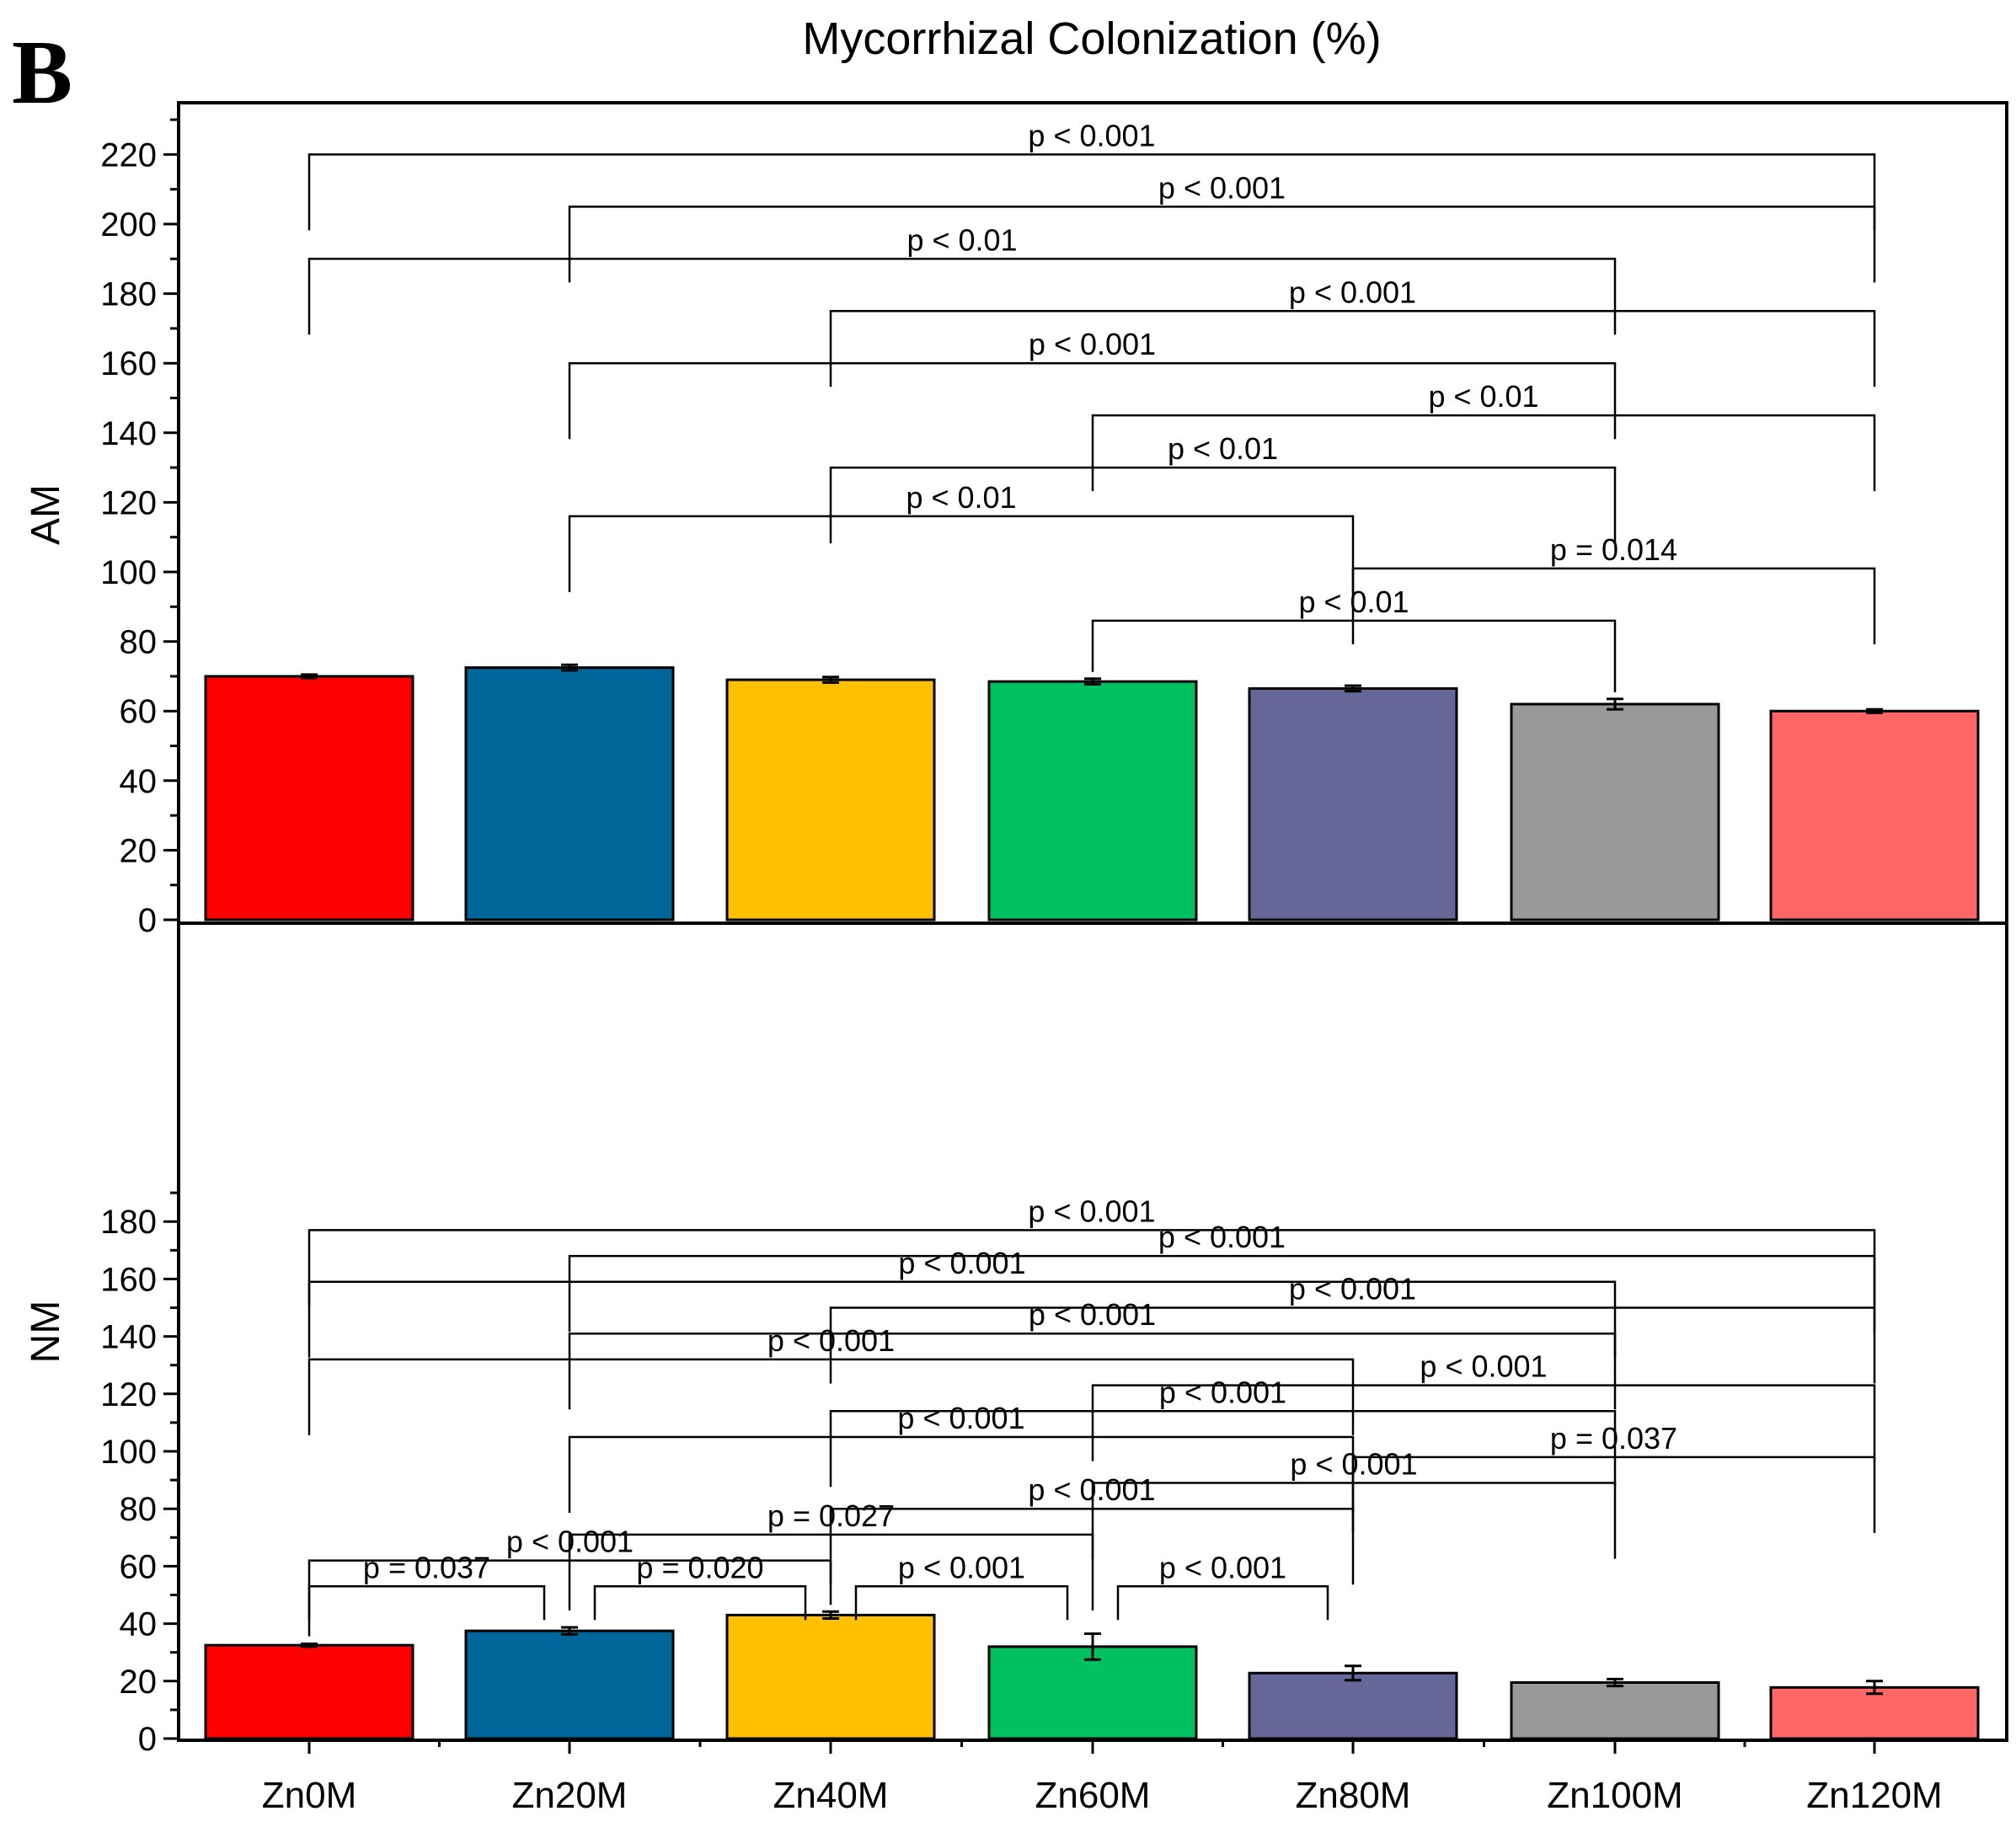 The height and width of the screenshot is (1827, 2016). What do you see at coordinates (1093, 1795) in the screenshot?
I see `x-tick-label: Zn60M` at bounding box center [1093, 1795].